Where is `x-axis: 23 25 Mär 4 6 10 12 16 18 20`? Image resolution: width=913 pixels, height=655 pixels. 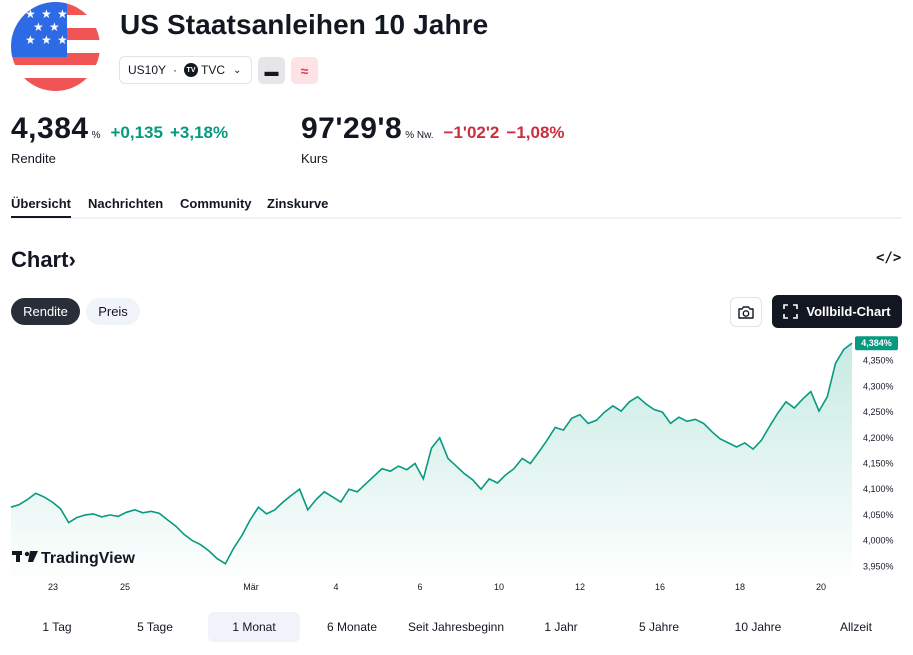 x-axis: 23 25 Mär 4 6 10 12 16 18 20 is located at coordinates (437, 587).